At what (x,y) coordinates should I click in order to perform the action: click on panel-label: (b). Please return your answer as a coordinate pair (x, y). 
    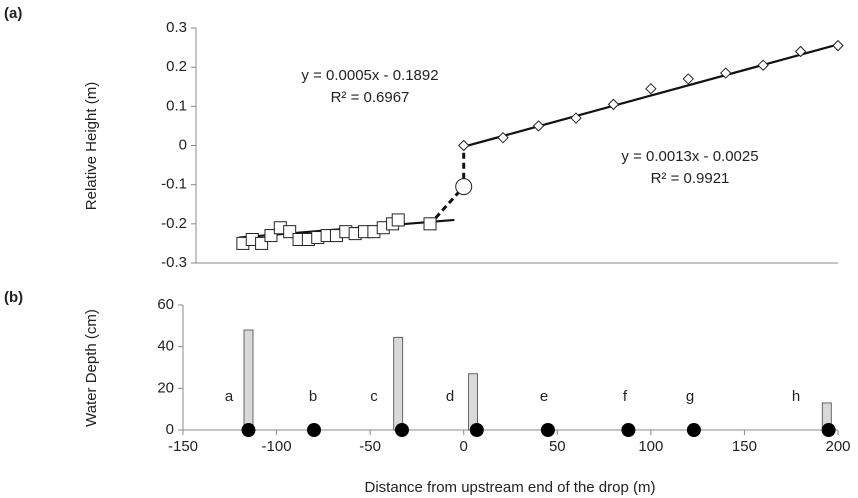
    Looking at the image, I should click on (13, 297).